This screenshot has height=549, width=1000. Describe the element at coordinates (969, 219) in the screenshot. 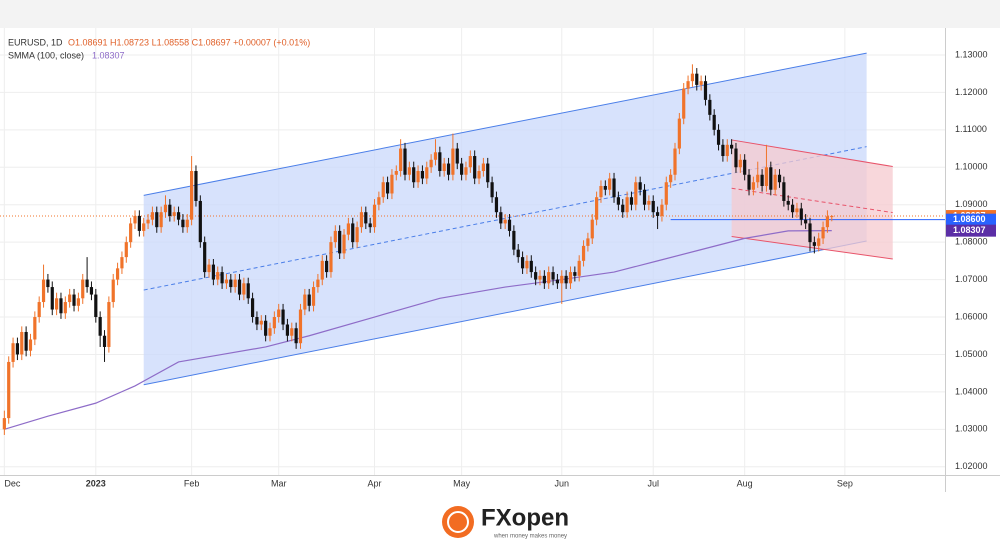

I see `price-label: 1.08600` at that location.